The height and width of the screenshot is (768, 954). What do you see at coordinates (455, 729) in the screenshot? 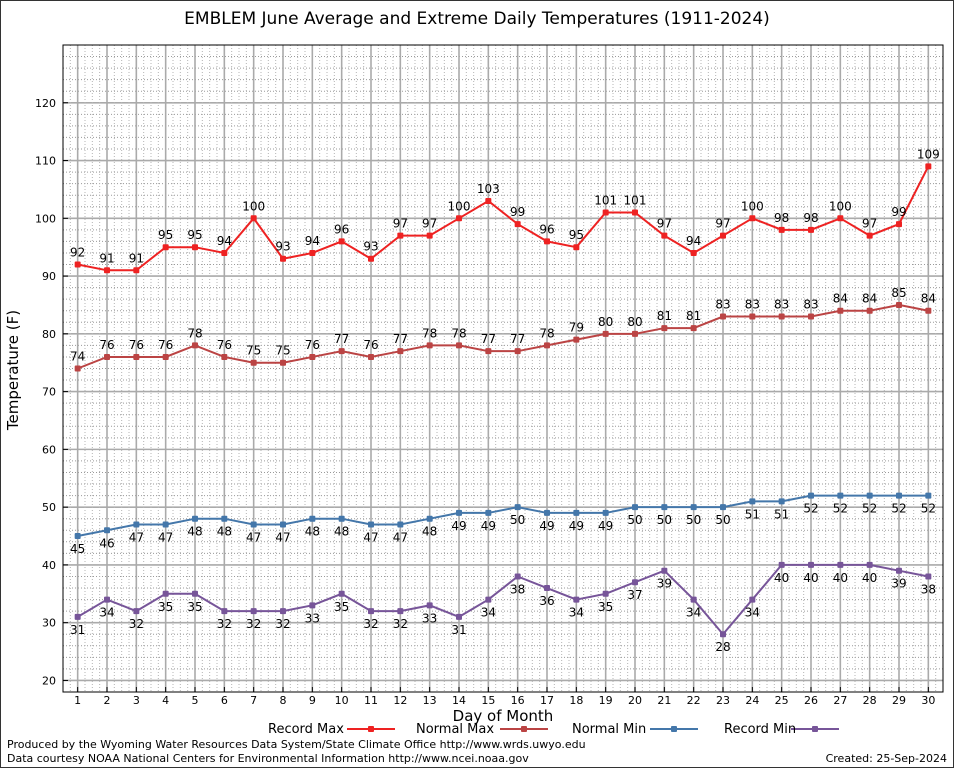
I see `legend-label-normal-max: Normal Max` at bounding box center [455, 729].